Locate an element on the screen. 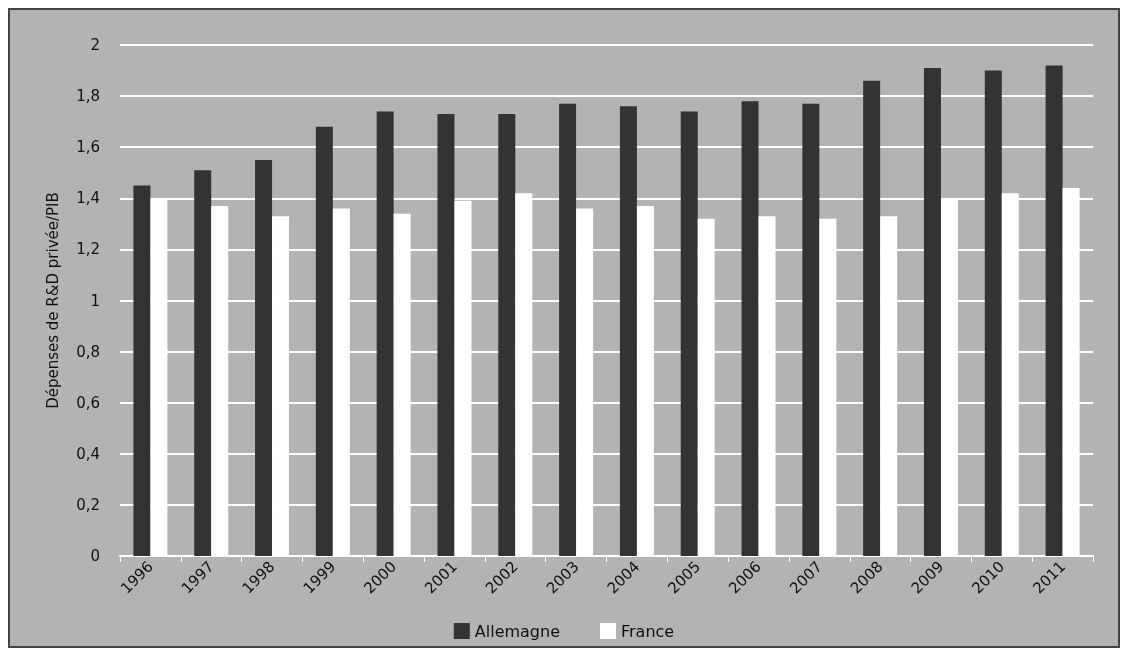  y-tick-label: 1,6 is located at coordinates (88, 147).